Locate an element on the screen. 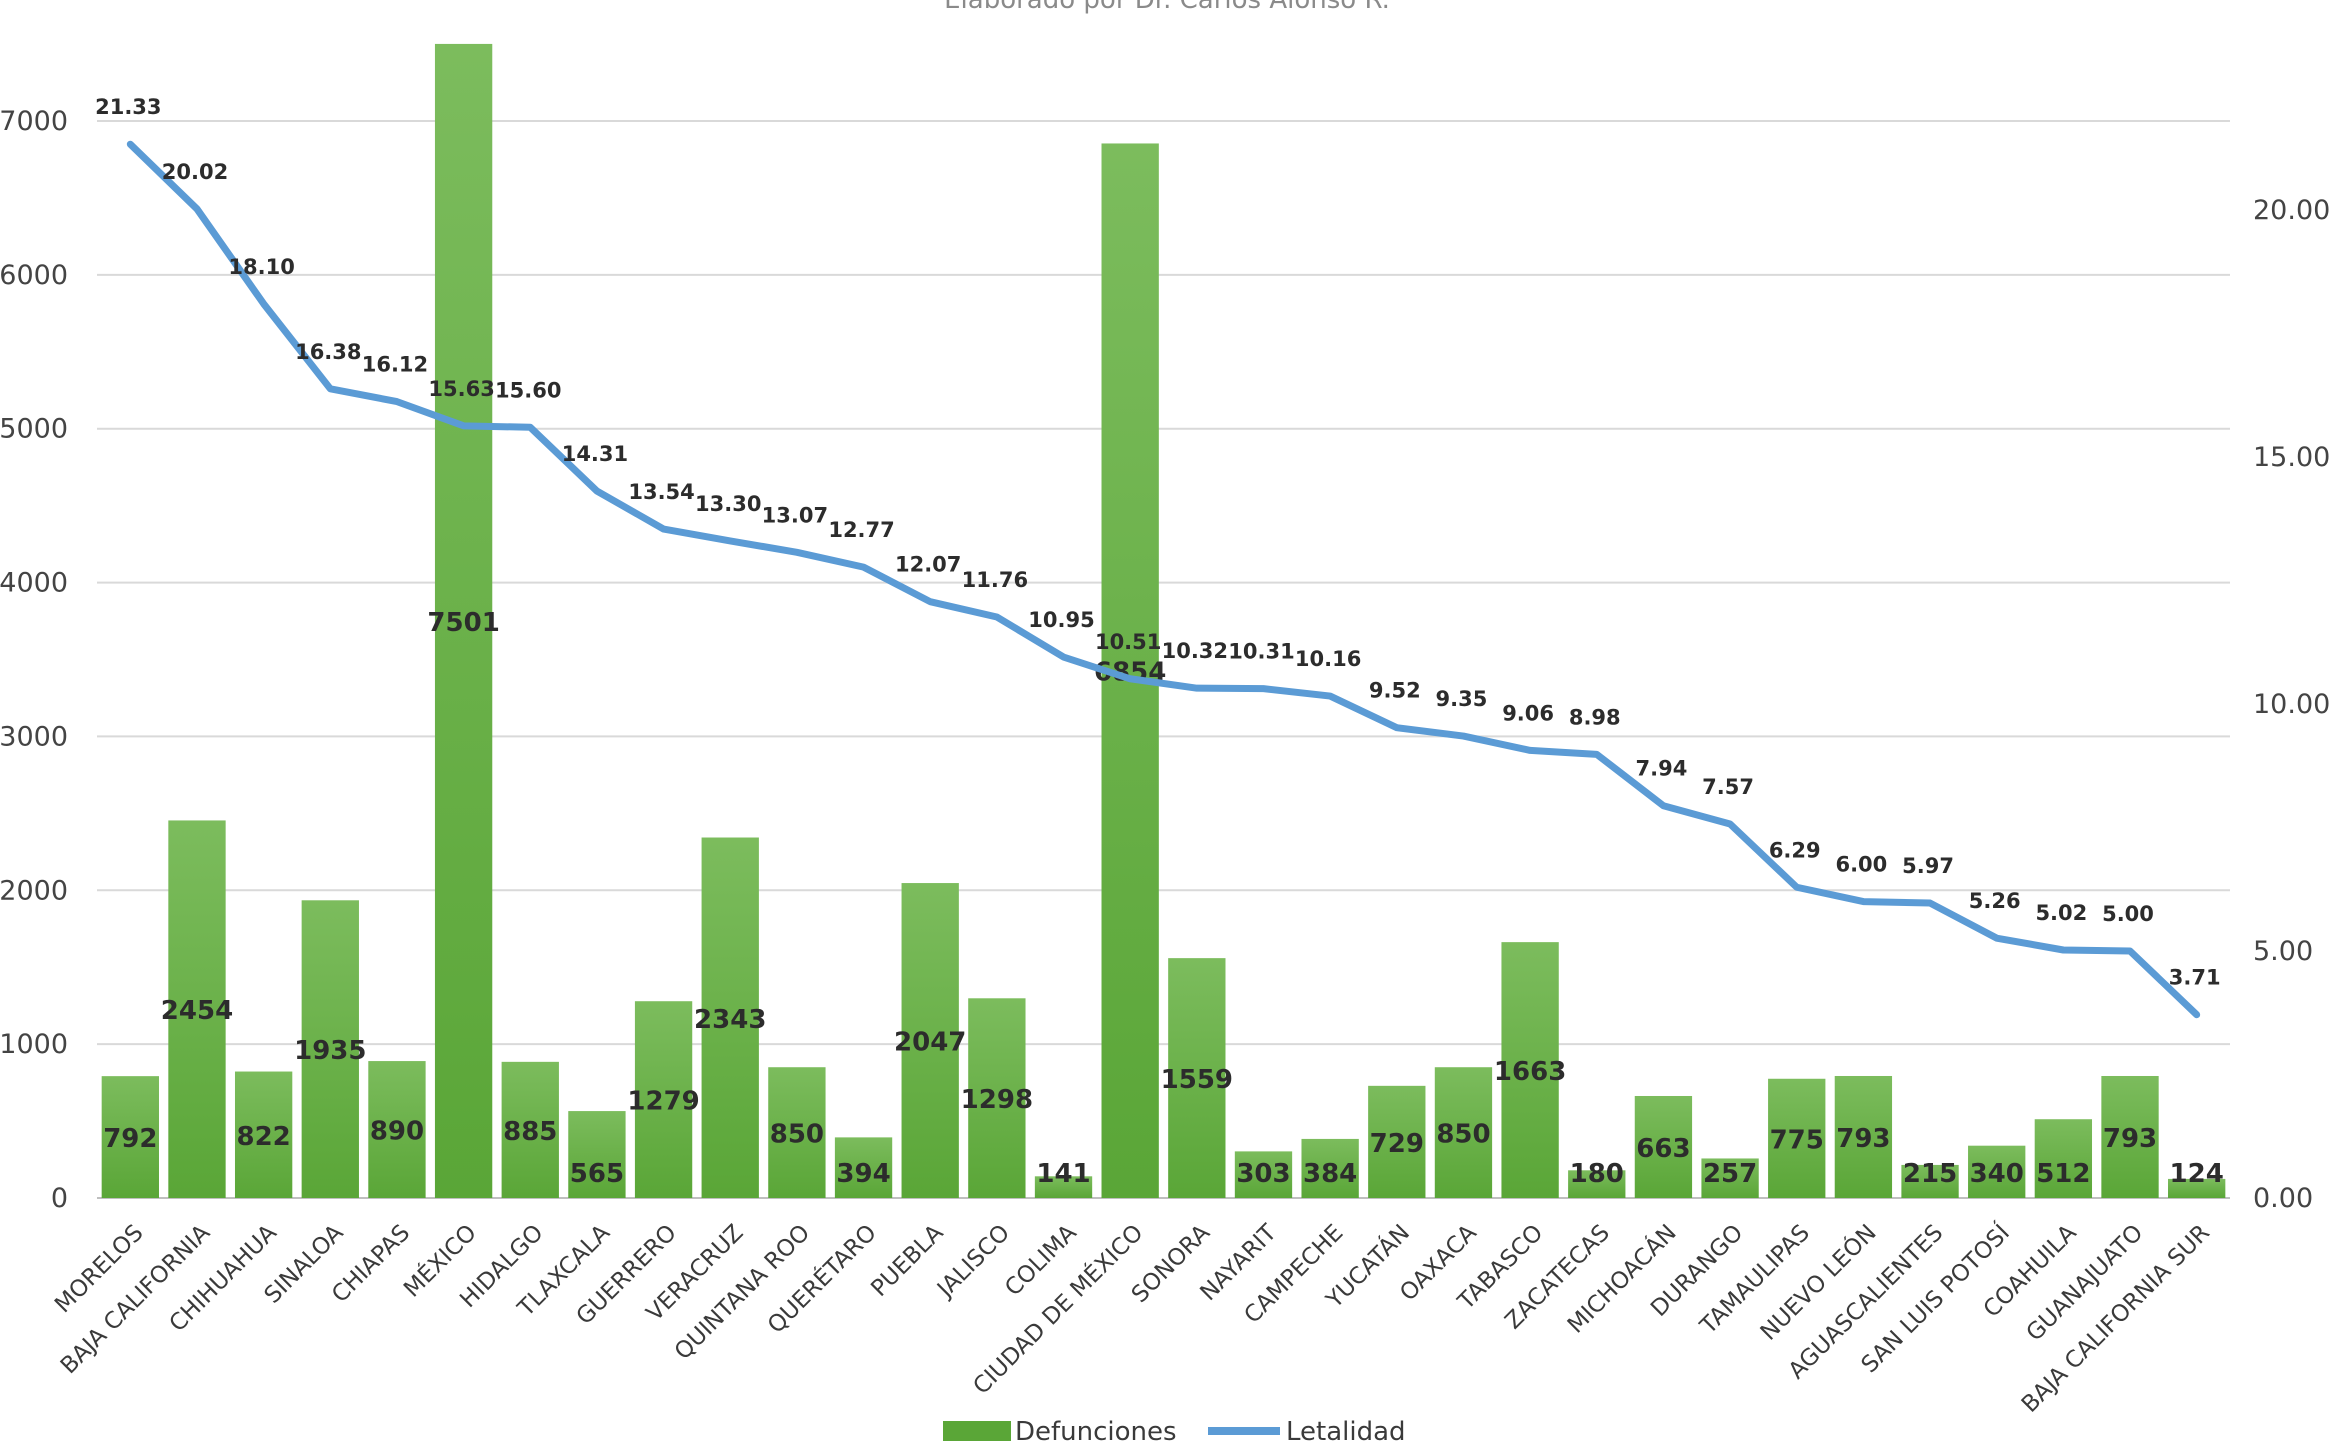  bar-value-label: 1279 is located at coordinates (663, 1102).